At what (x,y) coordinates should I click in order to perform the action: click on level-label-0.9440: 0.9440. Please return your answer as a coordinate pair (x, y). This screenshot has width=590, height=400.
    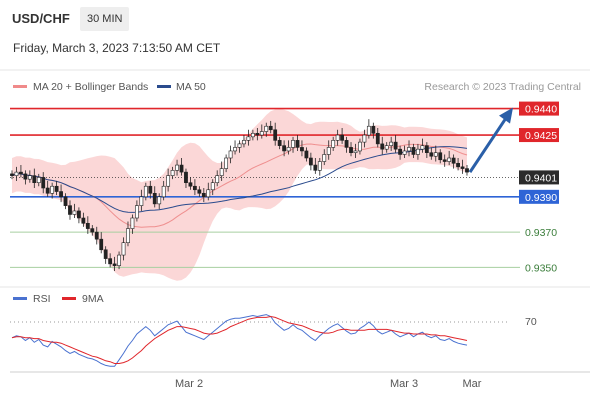
    Looking at the image, I should click on (541, 110).